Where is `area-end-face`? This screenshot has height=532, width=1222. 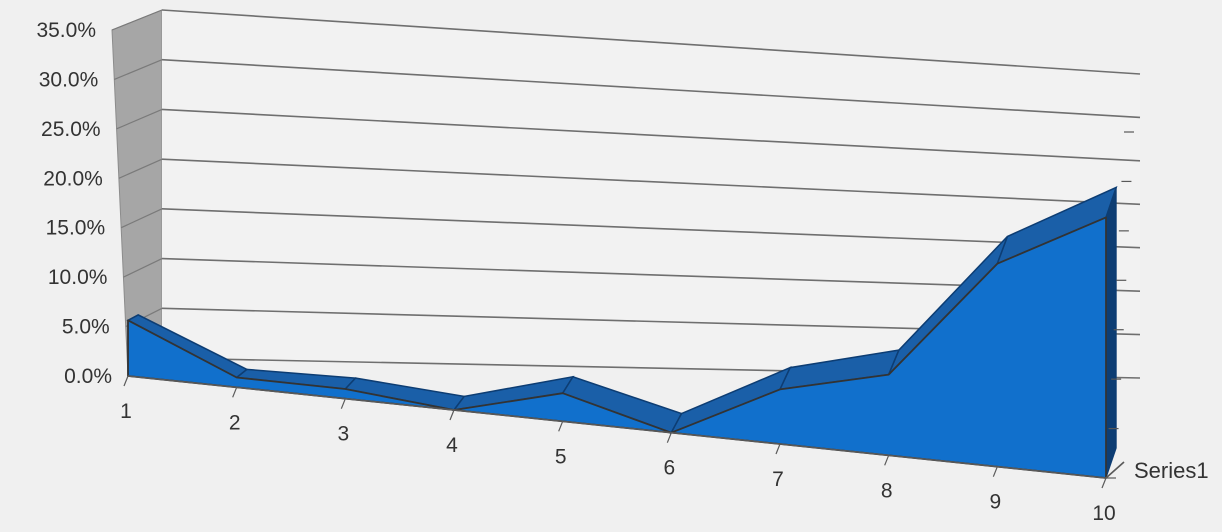
area-end-face is located at coordinates (1111, 333).